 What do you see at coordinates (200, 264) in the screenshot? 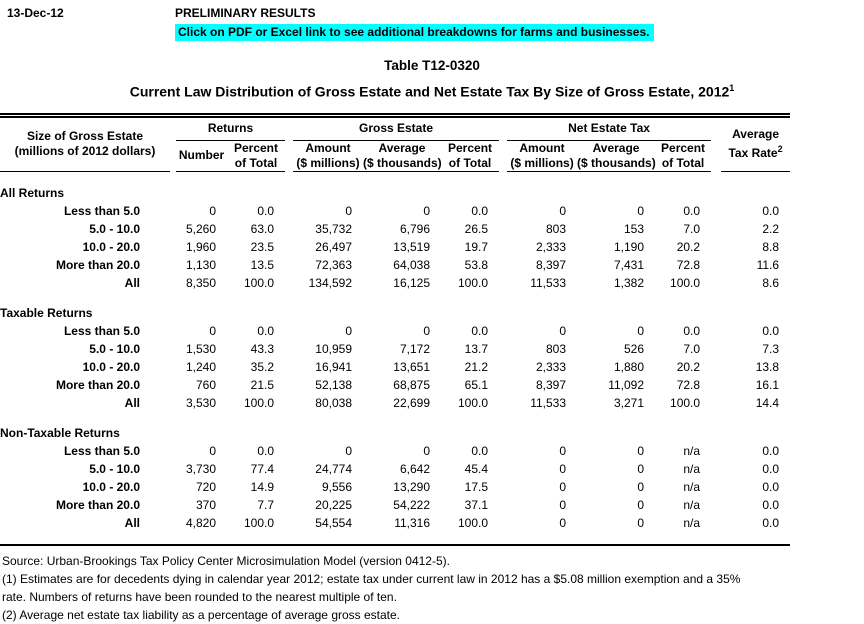
I see `value-cell: 1,130` at bounding box center [200, 264].